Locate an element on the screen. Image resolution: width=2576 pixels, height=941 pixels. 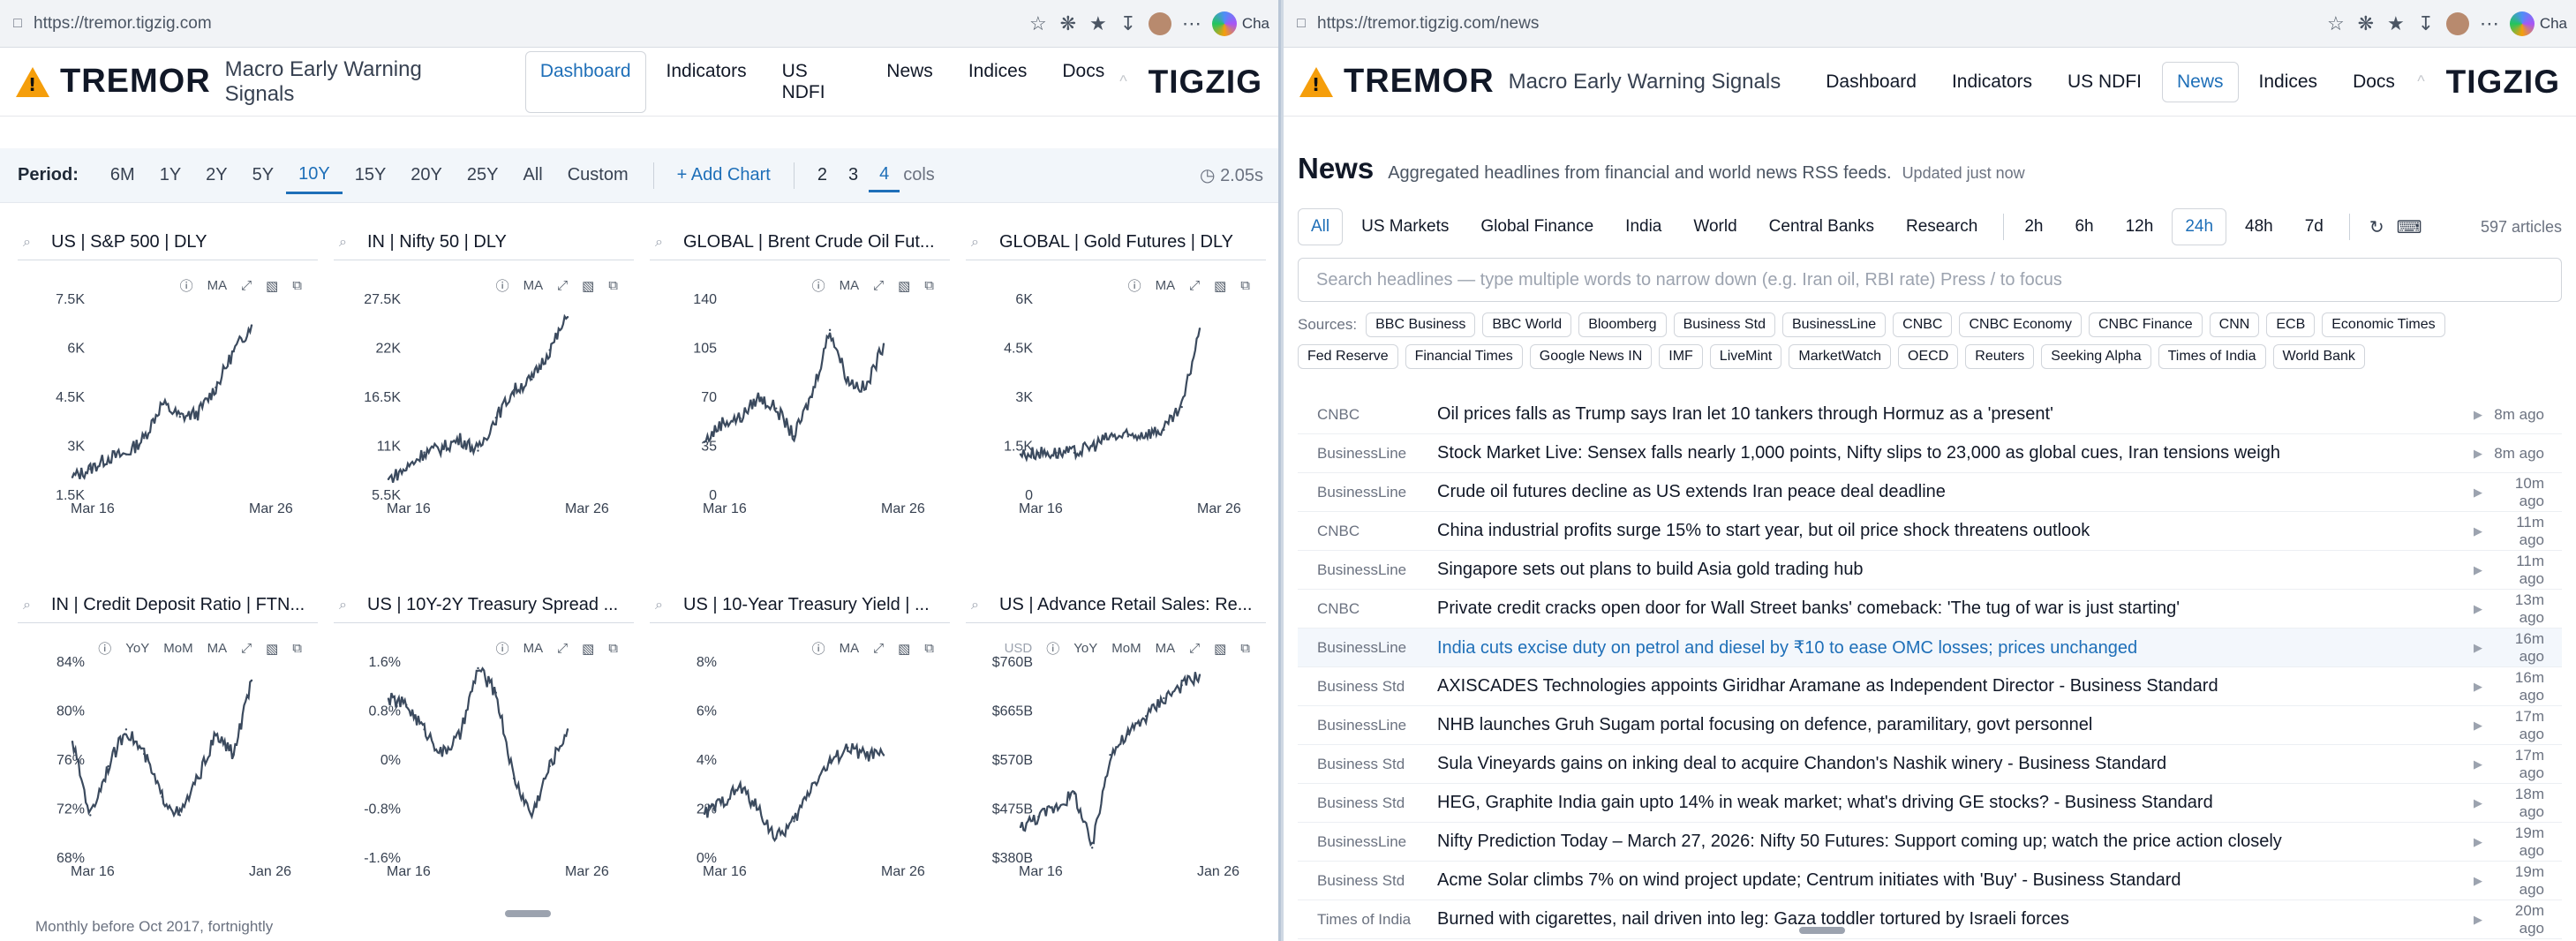
period-custom: Custom is located at coordinates (598, 175).